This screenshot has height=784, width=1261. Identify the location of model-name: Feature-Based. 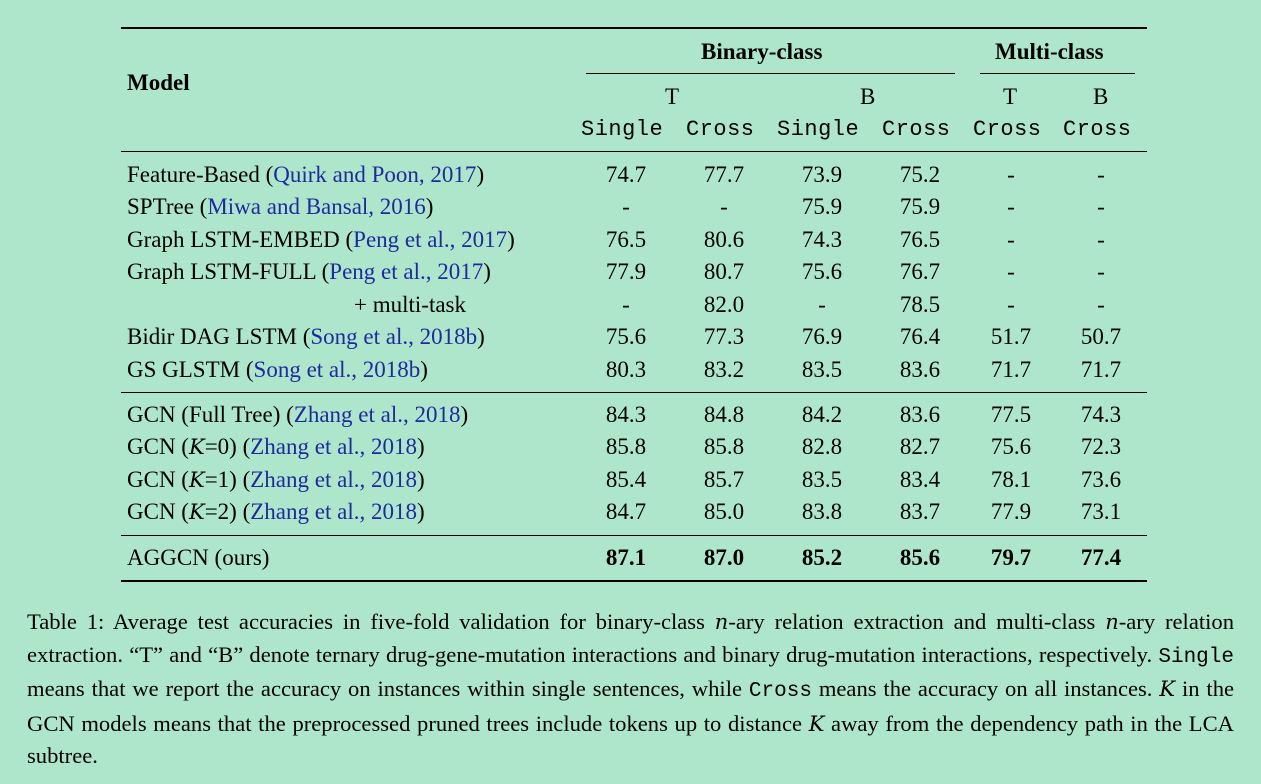
(193, 174).